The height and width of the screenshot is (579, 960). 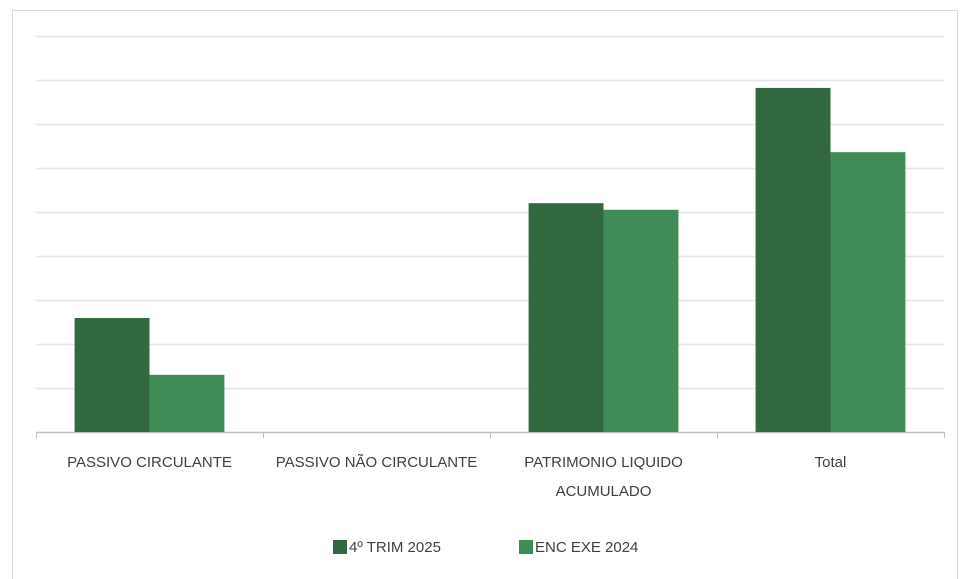 What do you see at coordinates (376, 462) in the screenshot?
I see `x-tick-label: PASSIVO NÃO CIRCULANTE` at bounding box center [376, 462].